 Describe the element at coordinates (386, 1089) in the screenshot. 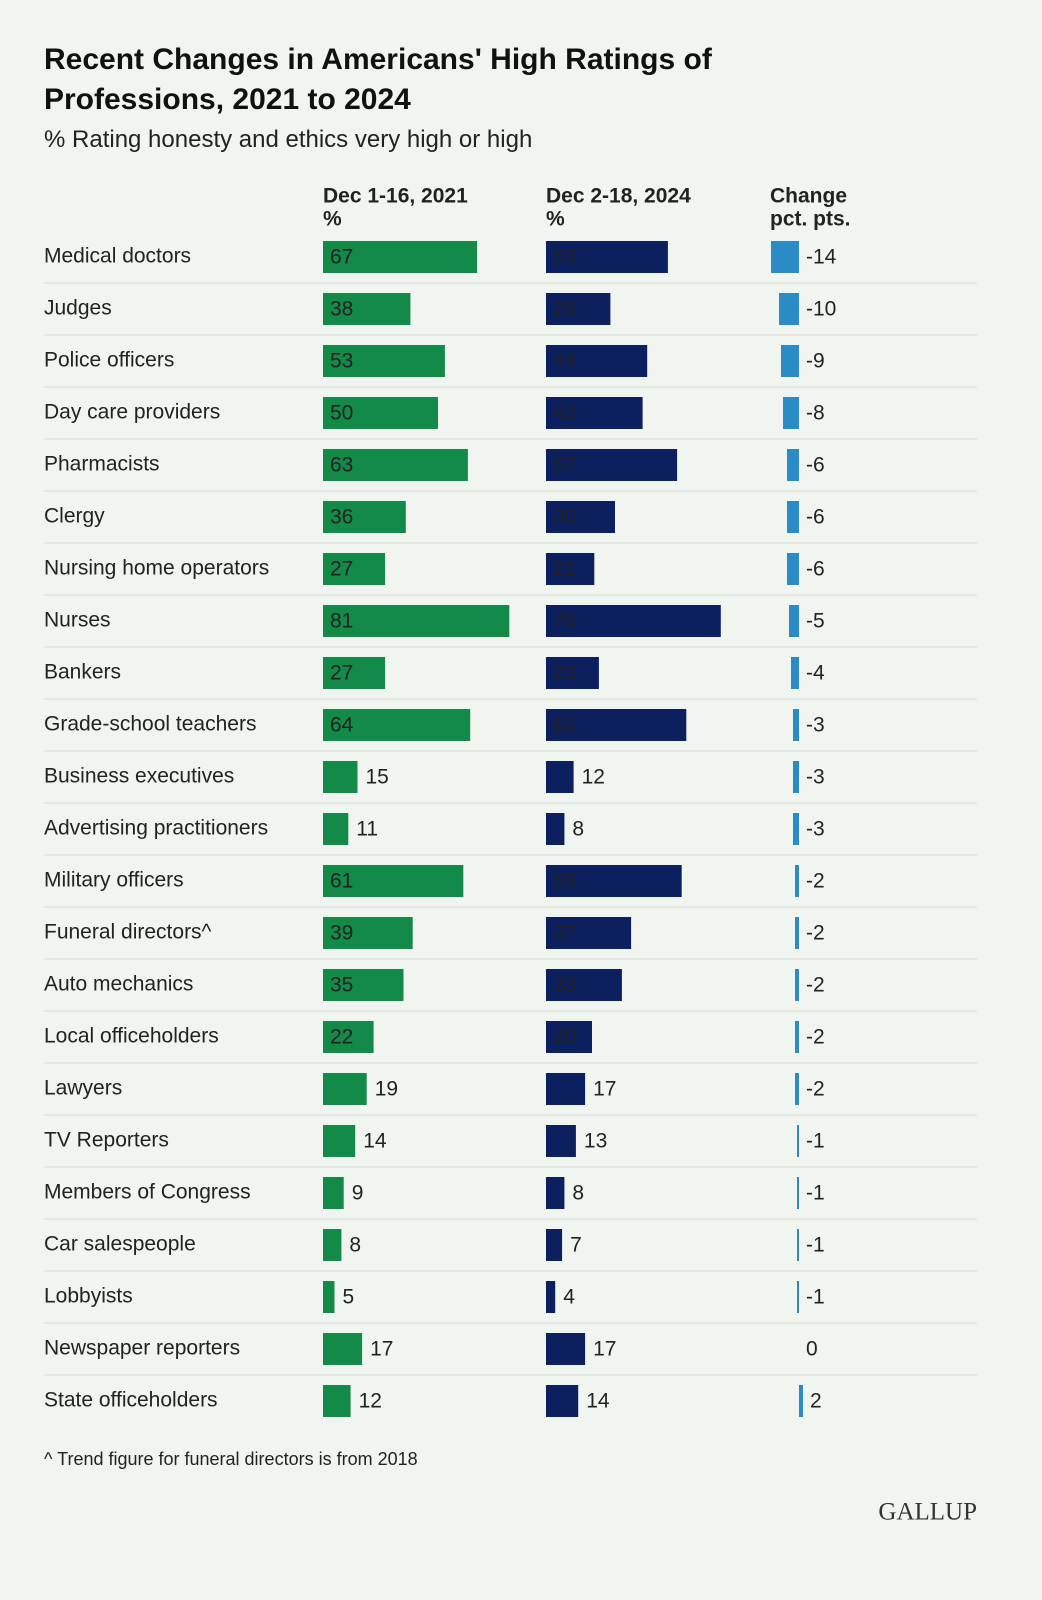

I see `value-label: 19` at that location.